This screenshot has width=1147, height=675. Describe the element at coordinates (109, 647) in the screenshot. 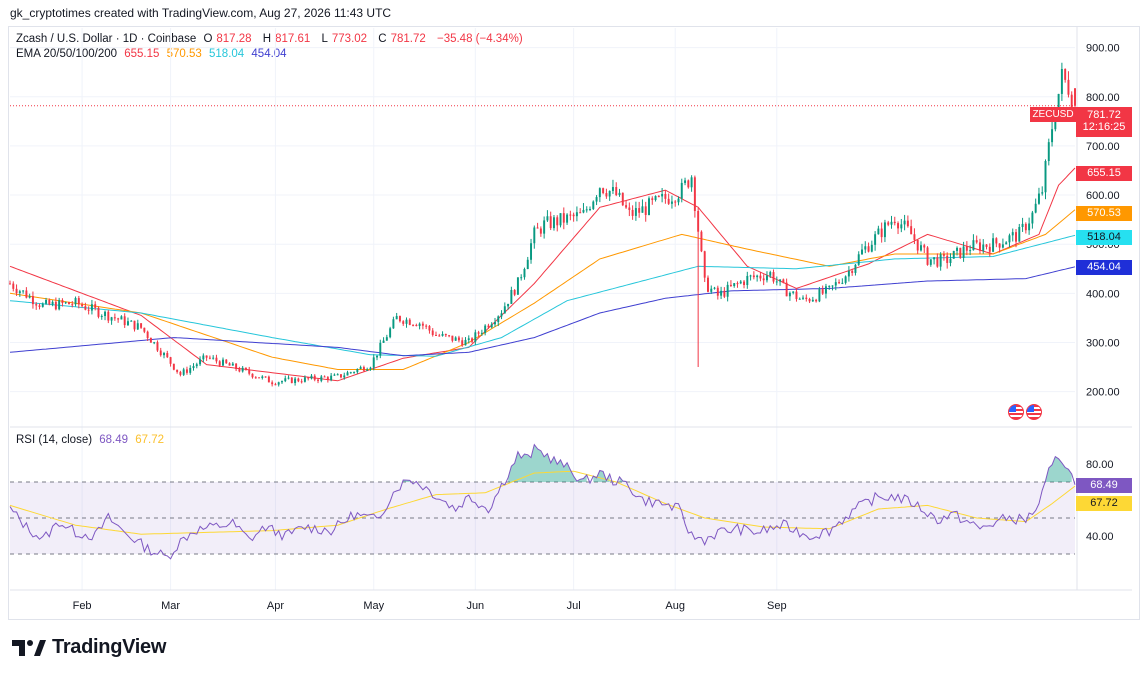

I see `tradingview-logo-text: TradingView` at that location.